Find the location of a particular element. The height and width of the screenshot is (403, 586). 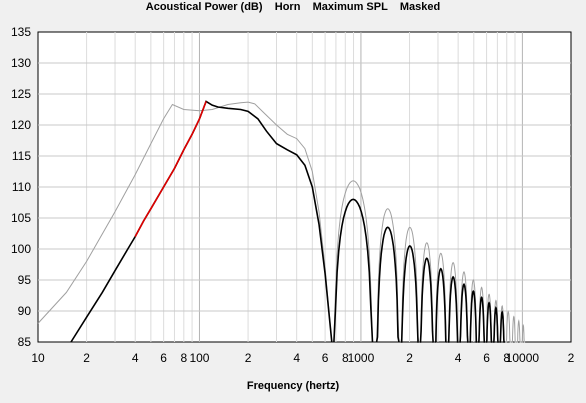

y-tick-label: 125 is located at coordinates (21, 94).